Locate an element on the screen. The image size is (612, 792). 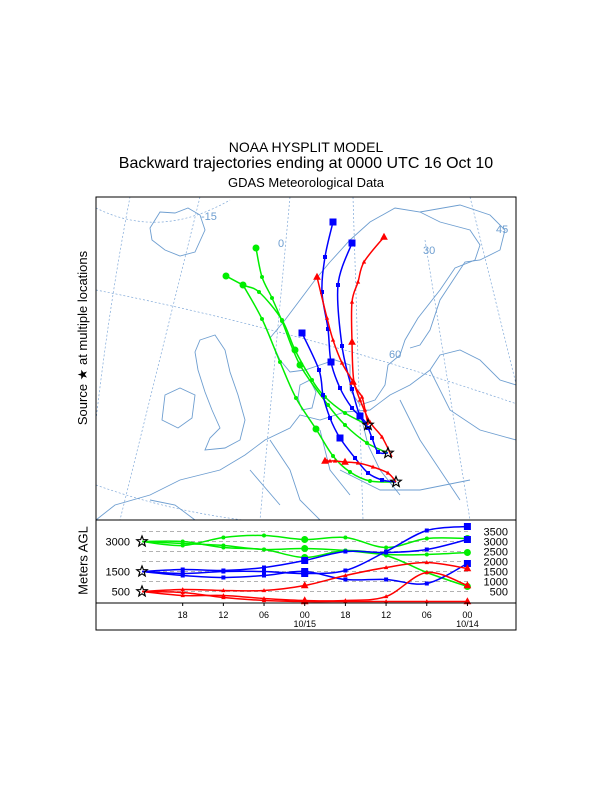
borders is located at coordinates (382, 444).